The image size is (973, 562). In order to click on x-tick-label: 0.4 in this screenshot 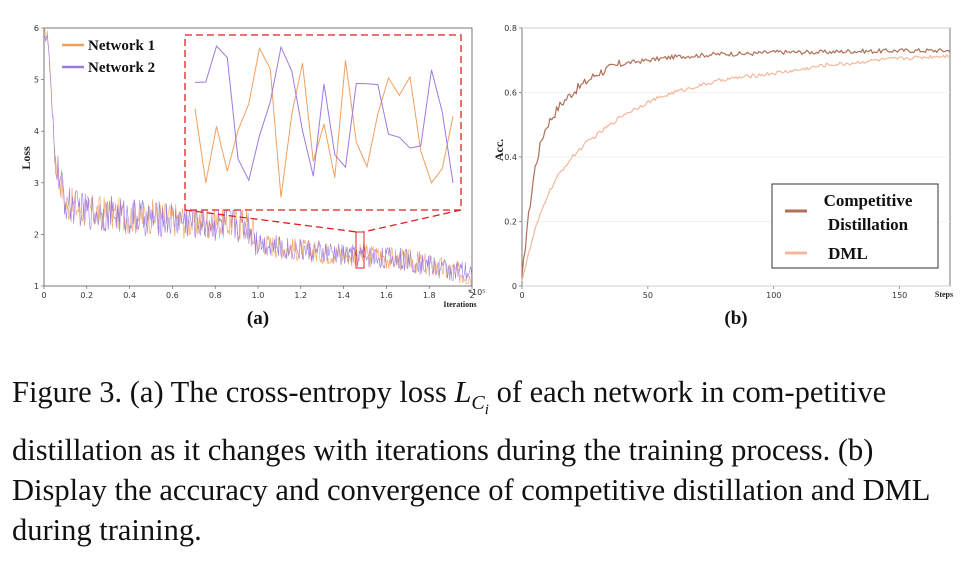, I will do `click(129, 295)`.